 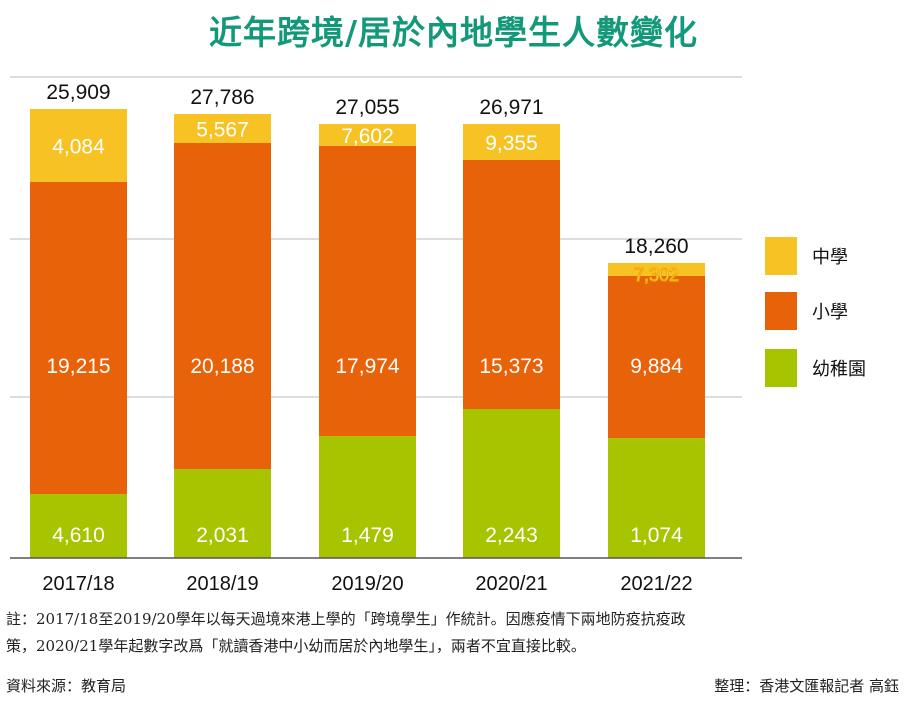 What do you see at coordinates (511, 107) in the screenshot?
I see `total-label: 26,971` at bounding box center [511, 107].